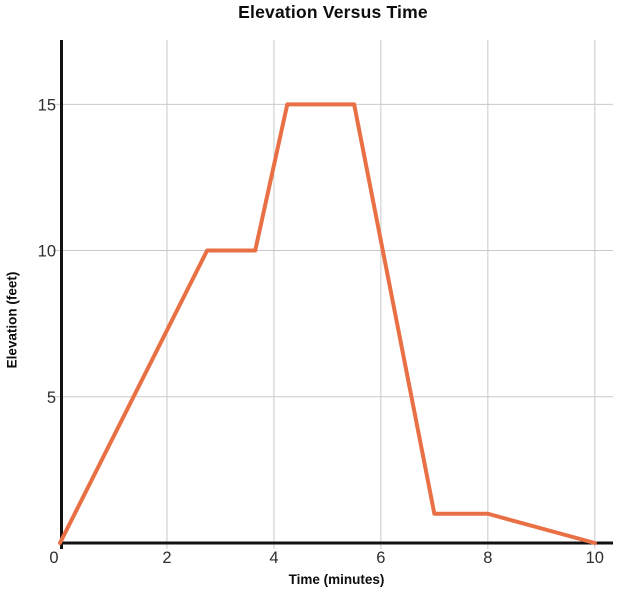 This screenshot has height=594, width=621. What do you see at coordinates (487, 558) in the screenshot?
I see `x-tick-label: 8` at bounding box center [487, 558].